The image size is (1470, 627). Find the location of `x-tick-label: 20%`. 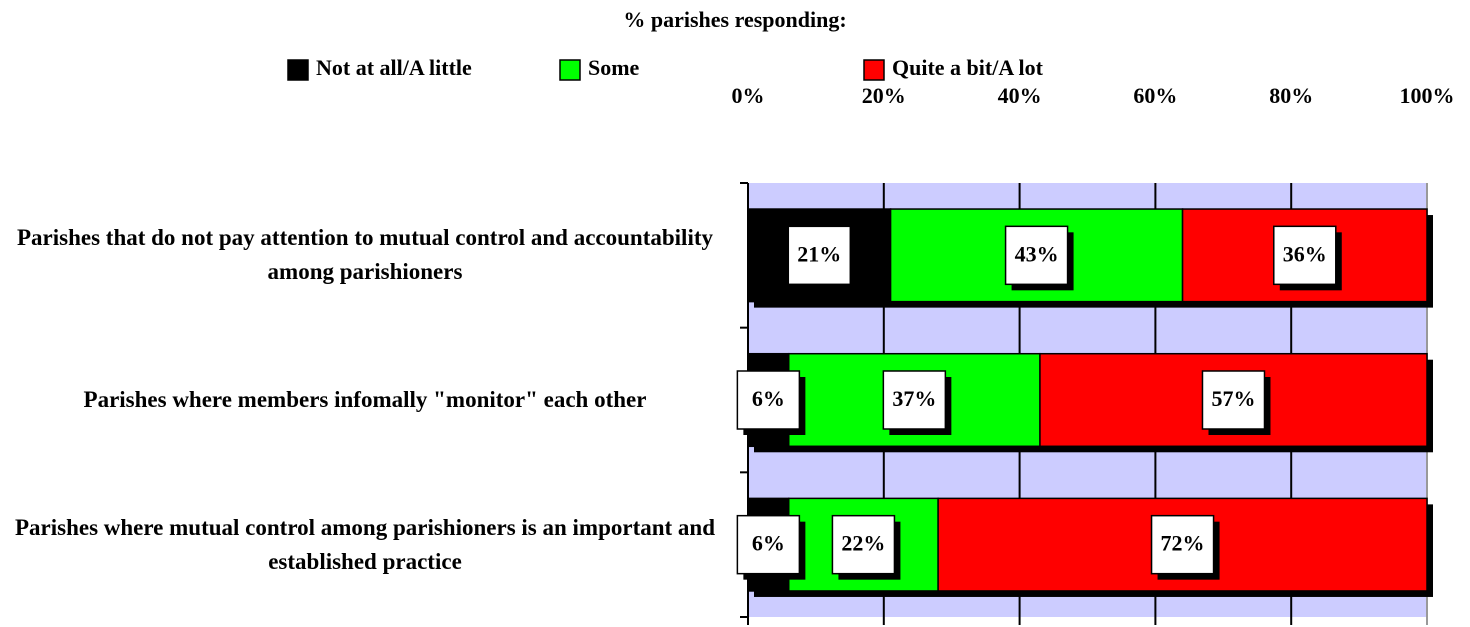

x-tick-label: 20% is located at coordinates (884, 95).